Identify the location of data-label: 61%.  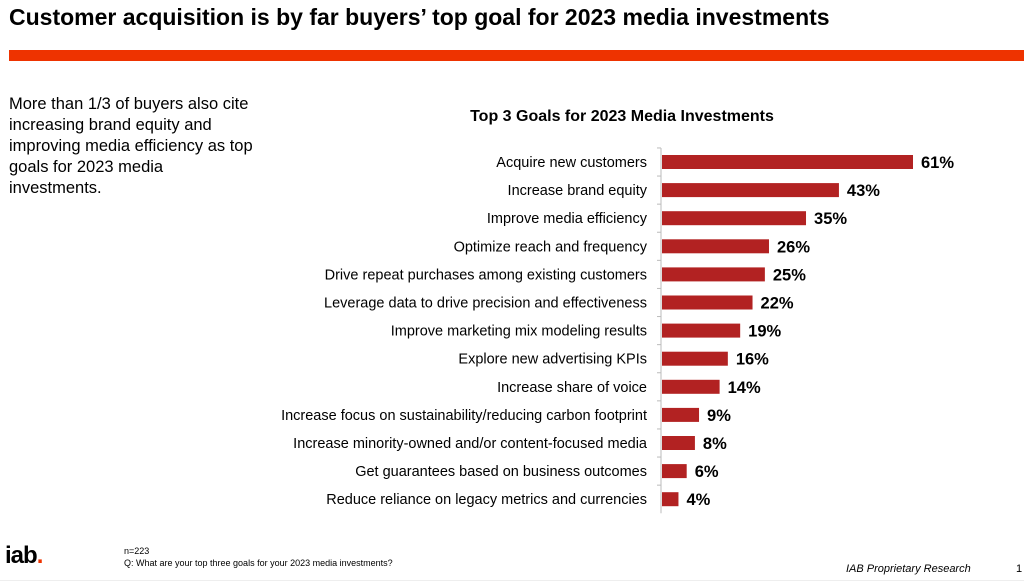
(937, 163).